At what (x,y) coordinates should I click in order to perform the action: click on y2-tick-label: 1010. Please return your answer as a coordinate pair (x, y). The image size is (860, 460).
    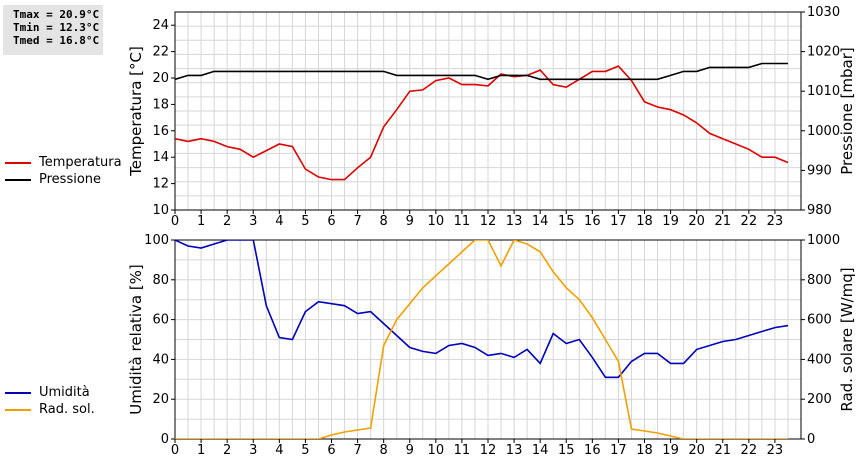
    Looking at the image, I should click on (823, 91).